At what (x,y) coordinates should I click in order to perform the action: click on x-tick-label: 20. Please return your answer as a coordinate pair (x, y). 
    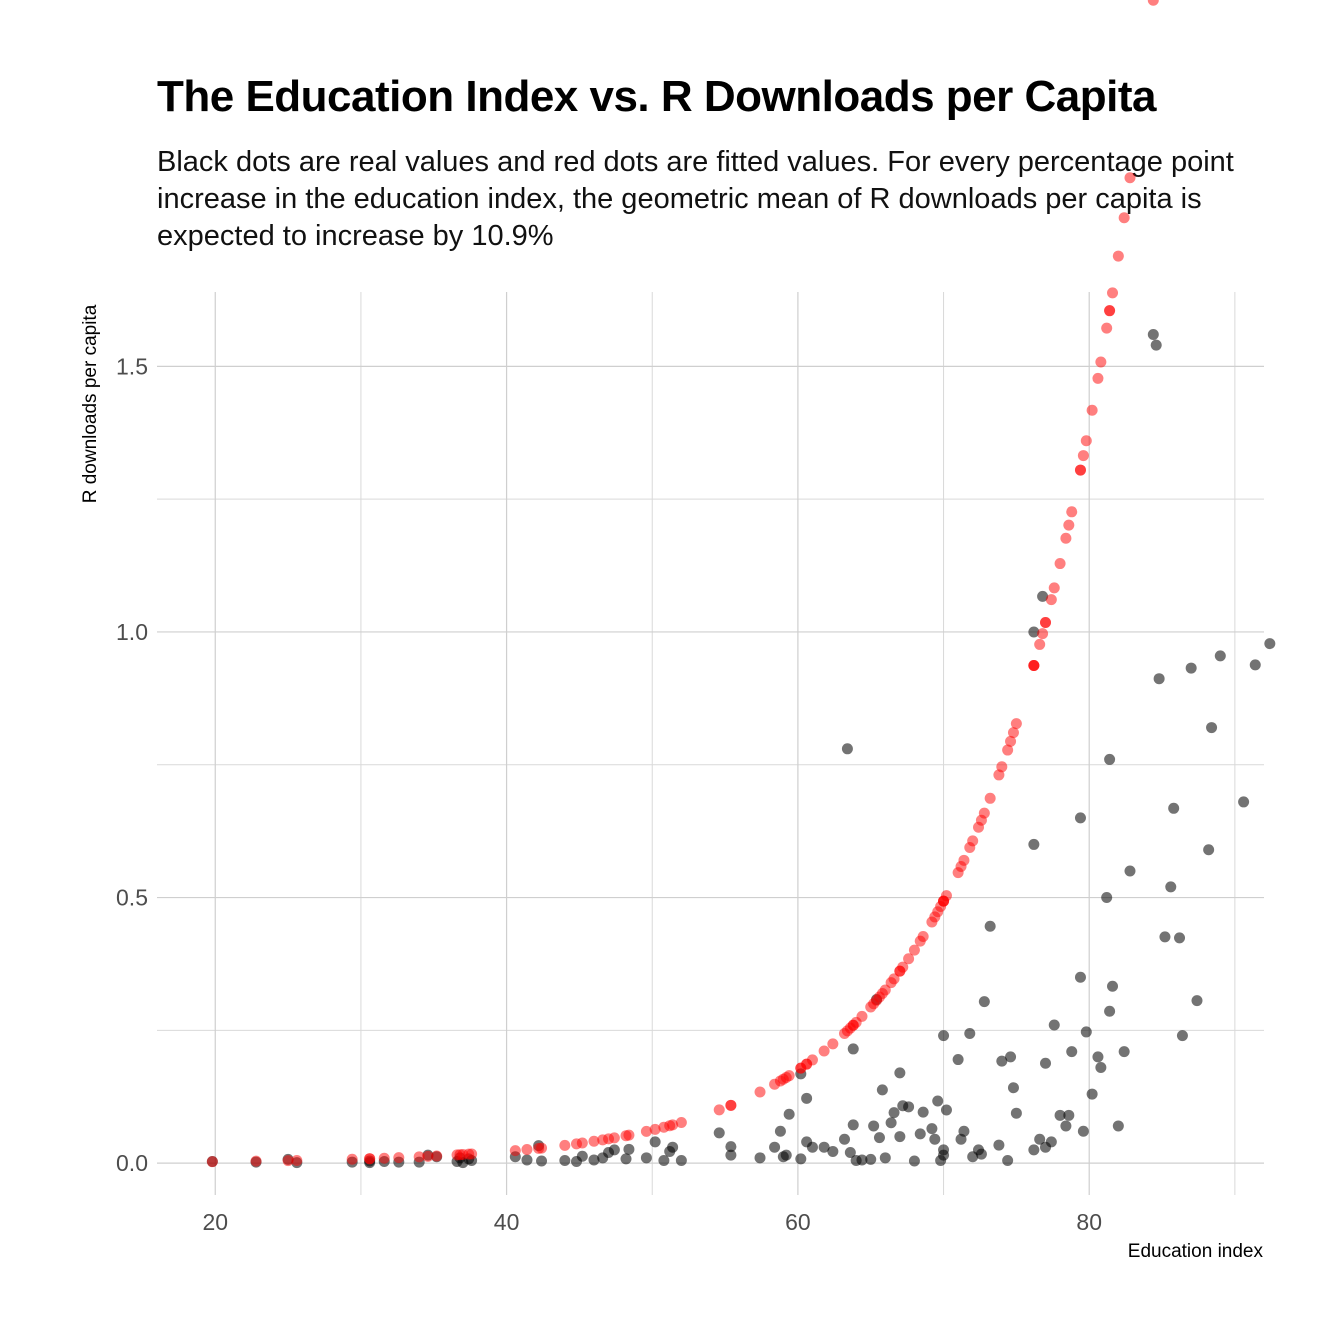
    Looking at the image, I should click on (215, 1222).